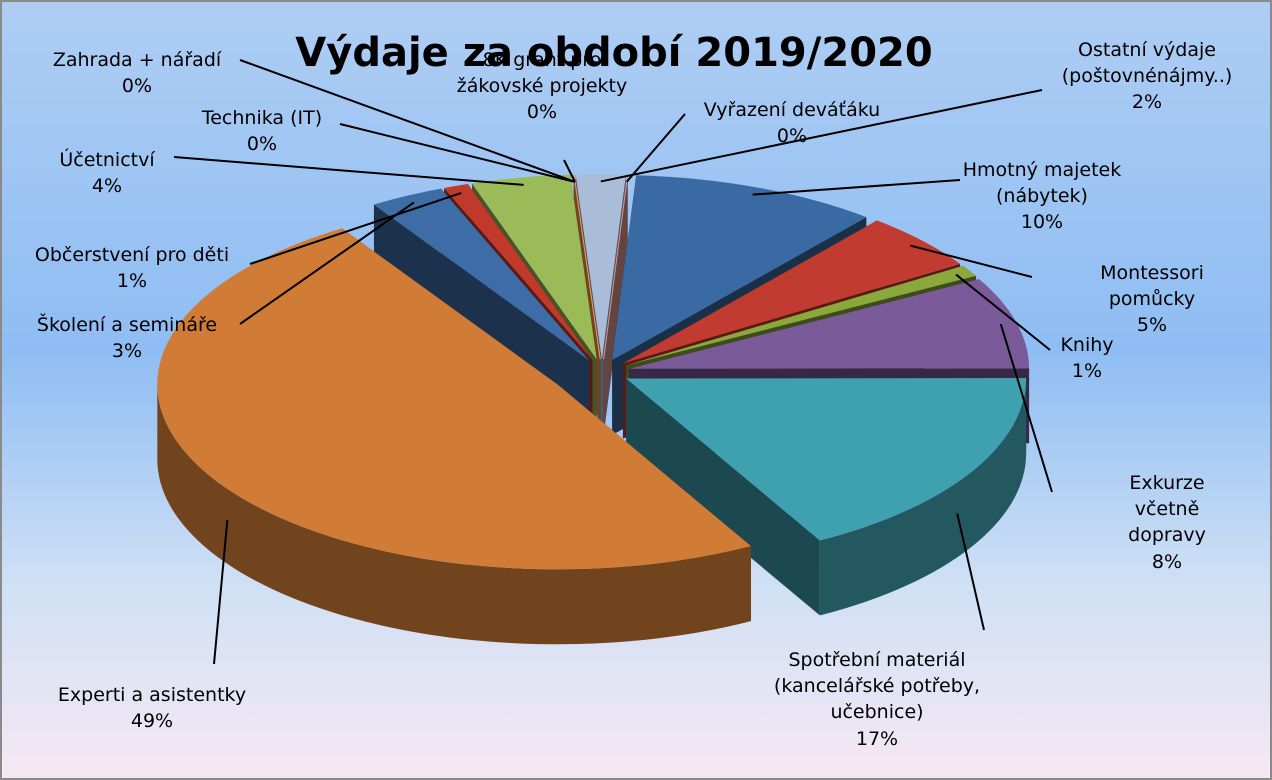  I want to click on slice-label: 8K grant pro žákovské projekty 0%, so click(542, 86).